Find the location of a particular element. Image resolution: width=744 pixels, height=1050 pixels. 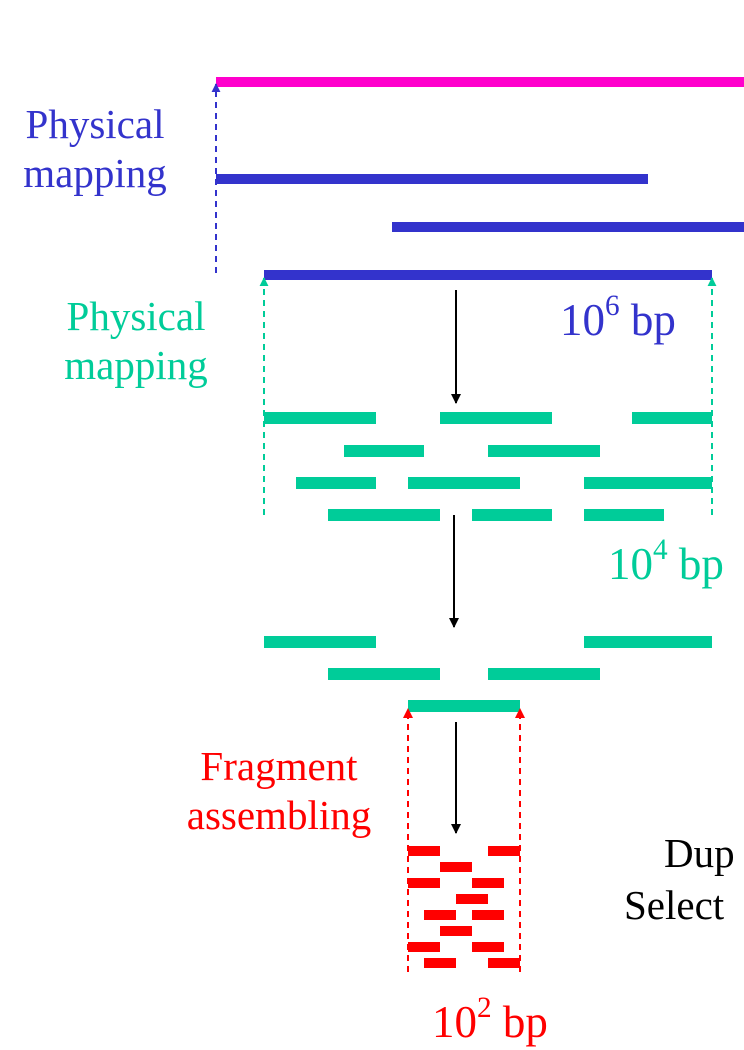

cut-text-line-2-text: Select is located at coordinates (674, 905).